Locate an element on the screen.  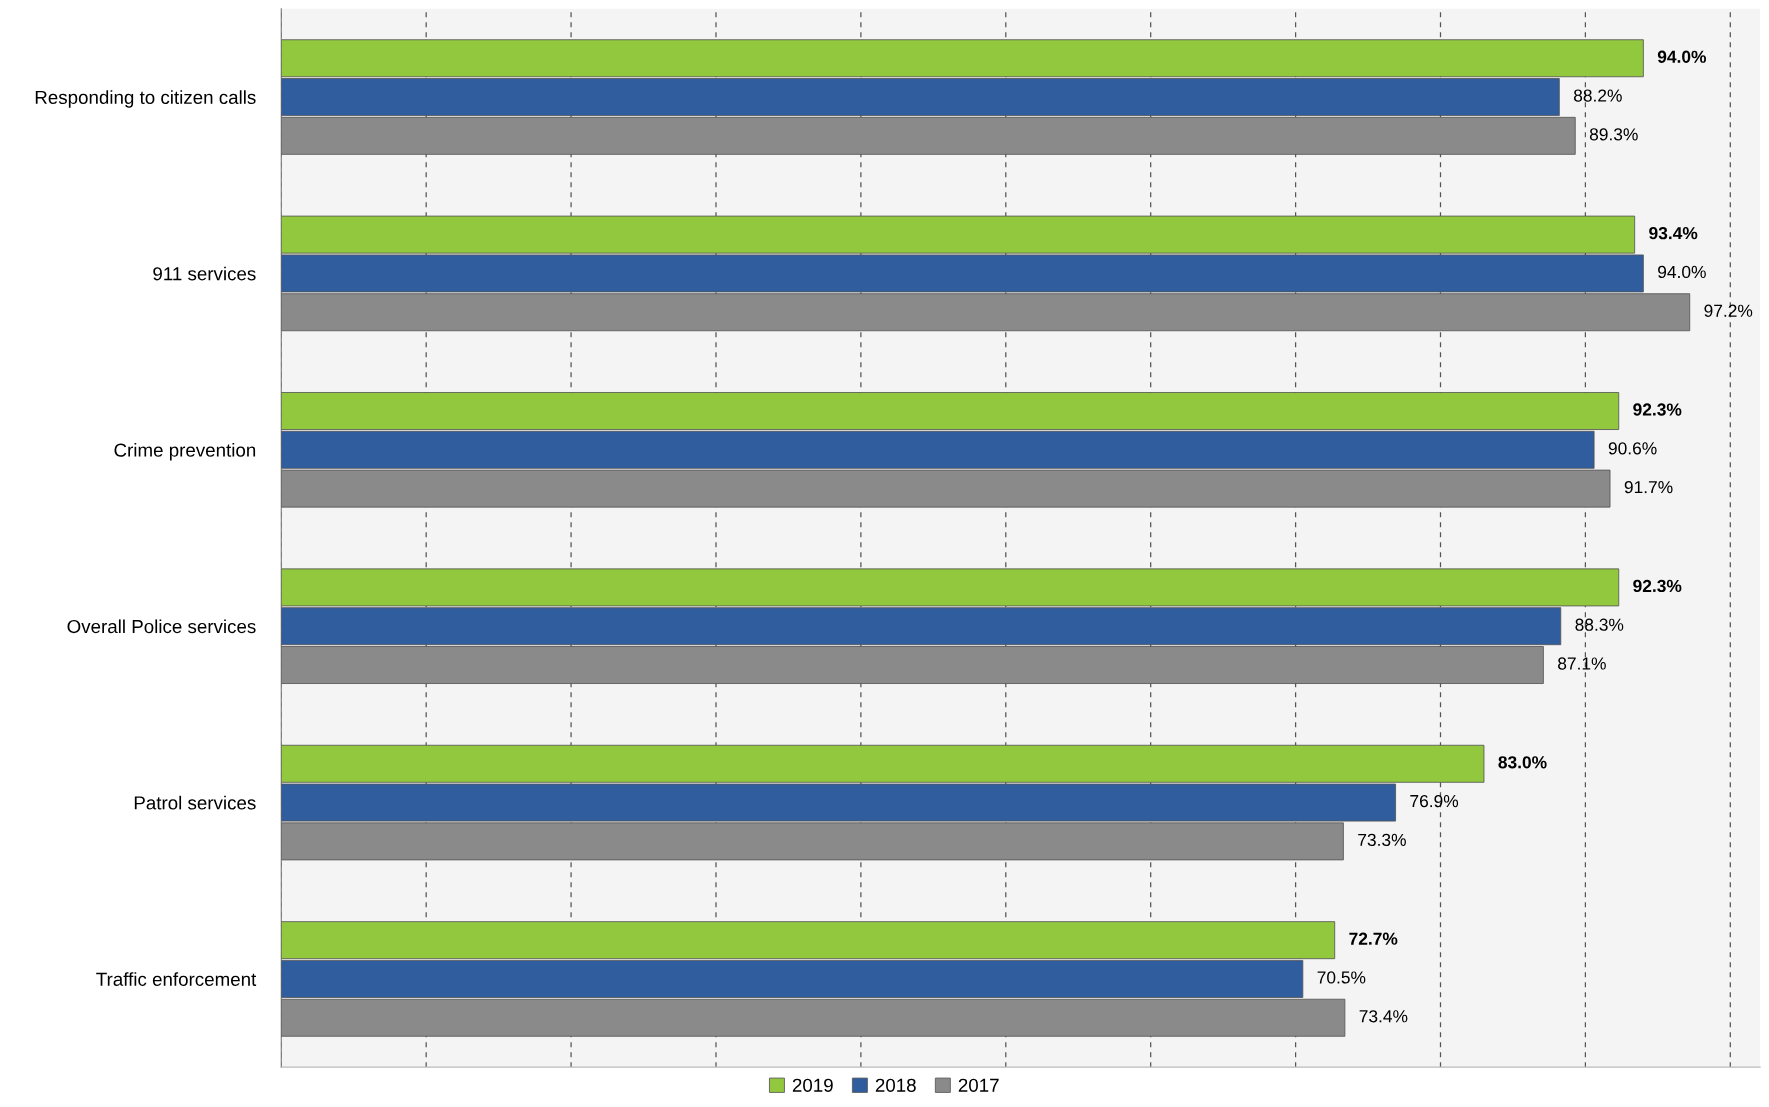
data-label: 90.6% is located at coordinates (1632, 448).